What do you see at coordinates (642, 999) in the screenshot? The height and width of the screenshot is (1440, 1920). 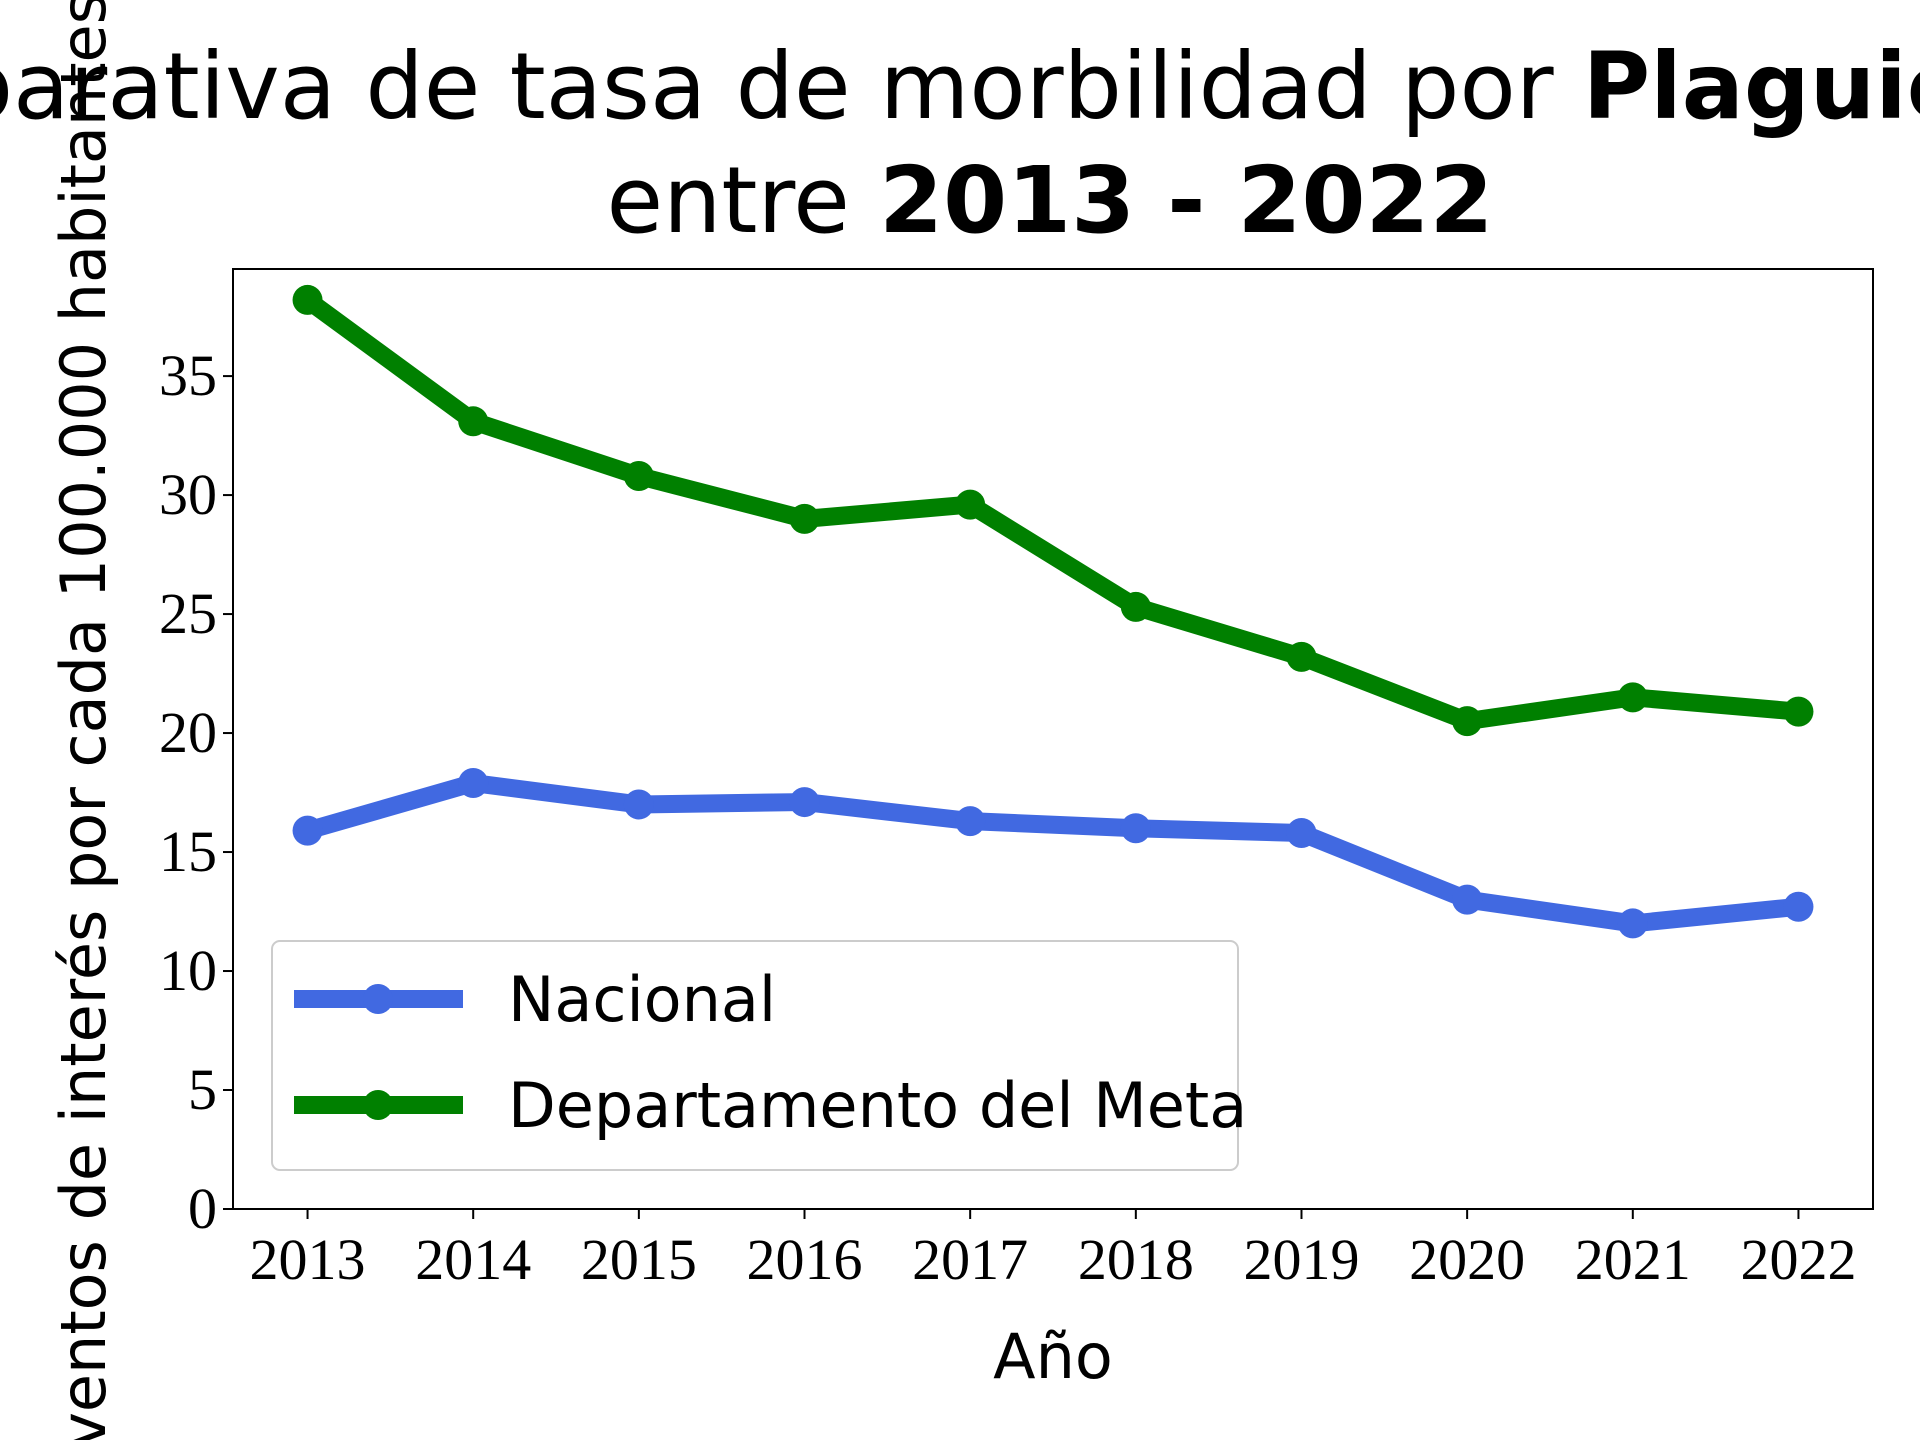 I see `legend-label: Nacional` at bounding box center [642, 999].